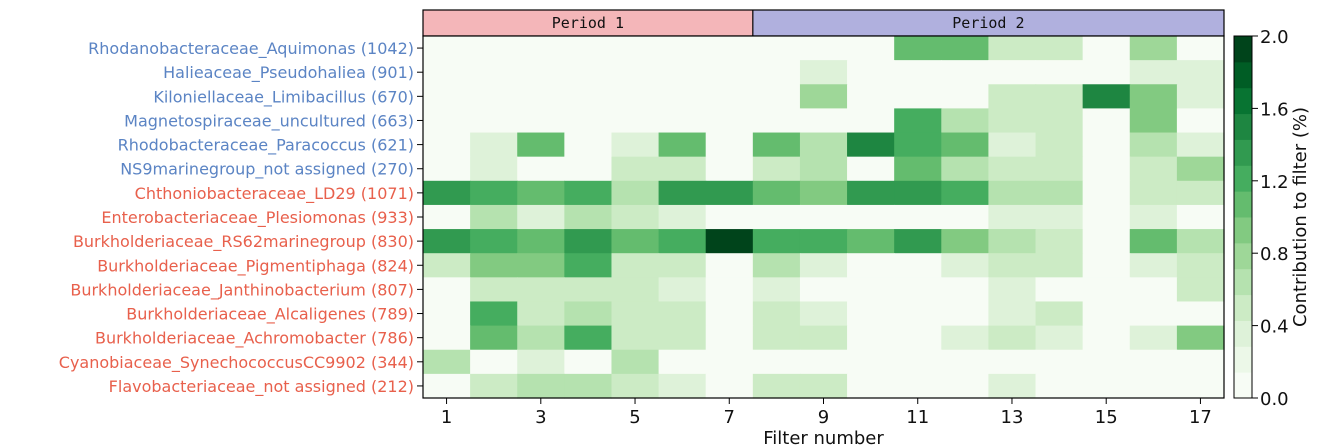 This screenshot has height=447, width=1317. Describe the element at coordinates (729, 417) in the screenshot. I see `x-tick-label: 7` at that location.